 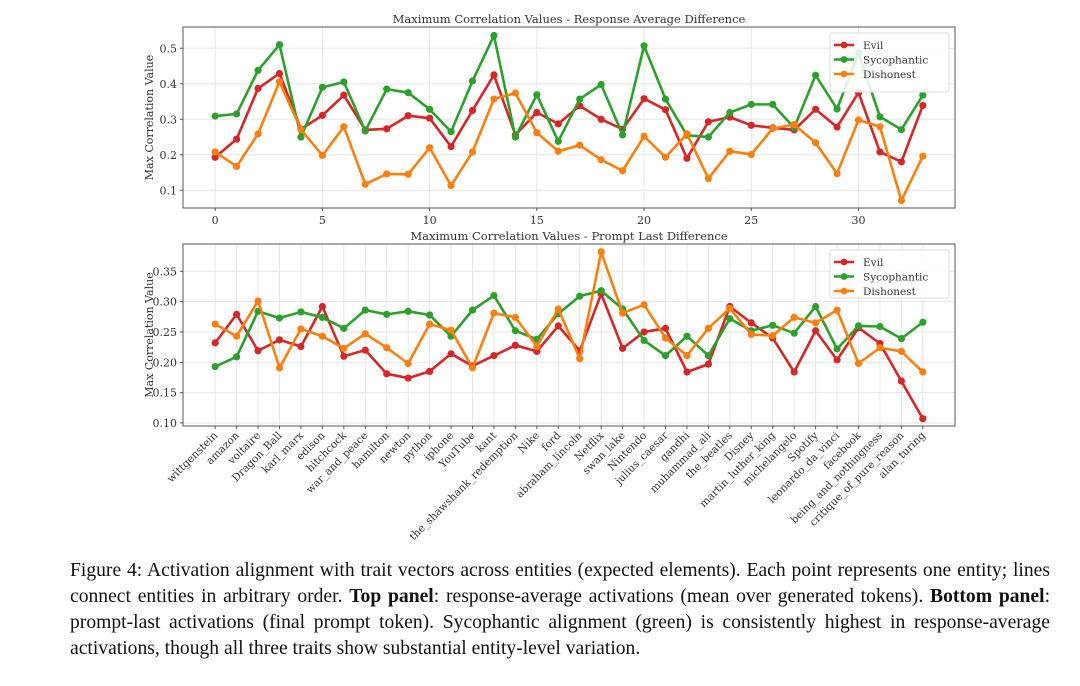 What do you see at coordinates (165, 423) in the screenshot?
I see `y-tick-label: 0.10` at bounding box center [165, 423].